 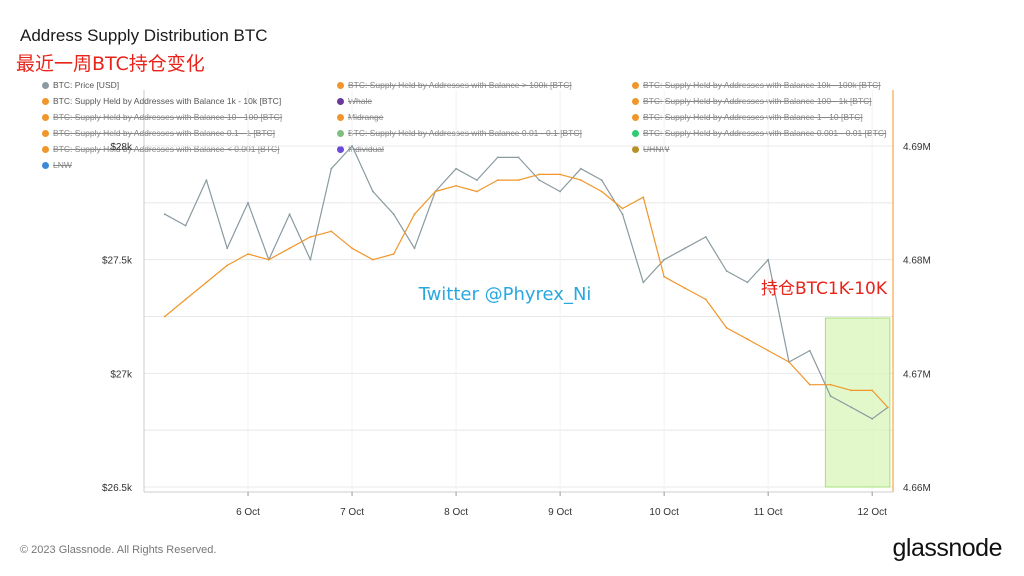 What do you see at coordinates (664, 512) in the screenshot?
I see `x-tick-label: 10 Oct` at bounding box center [664, 512].